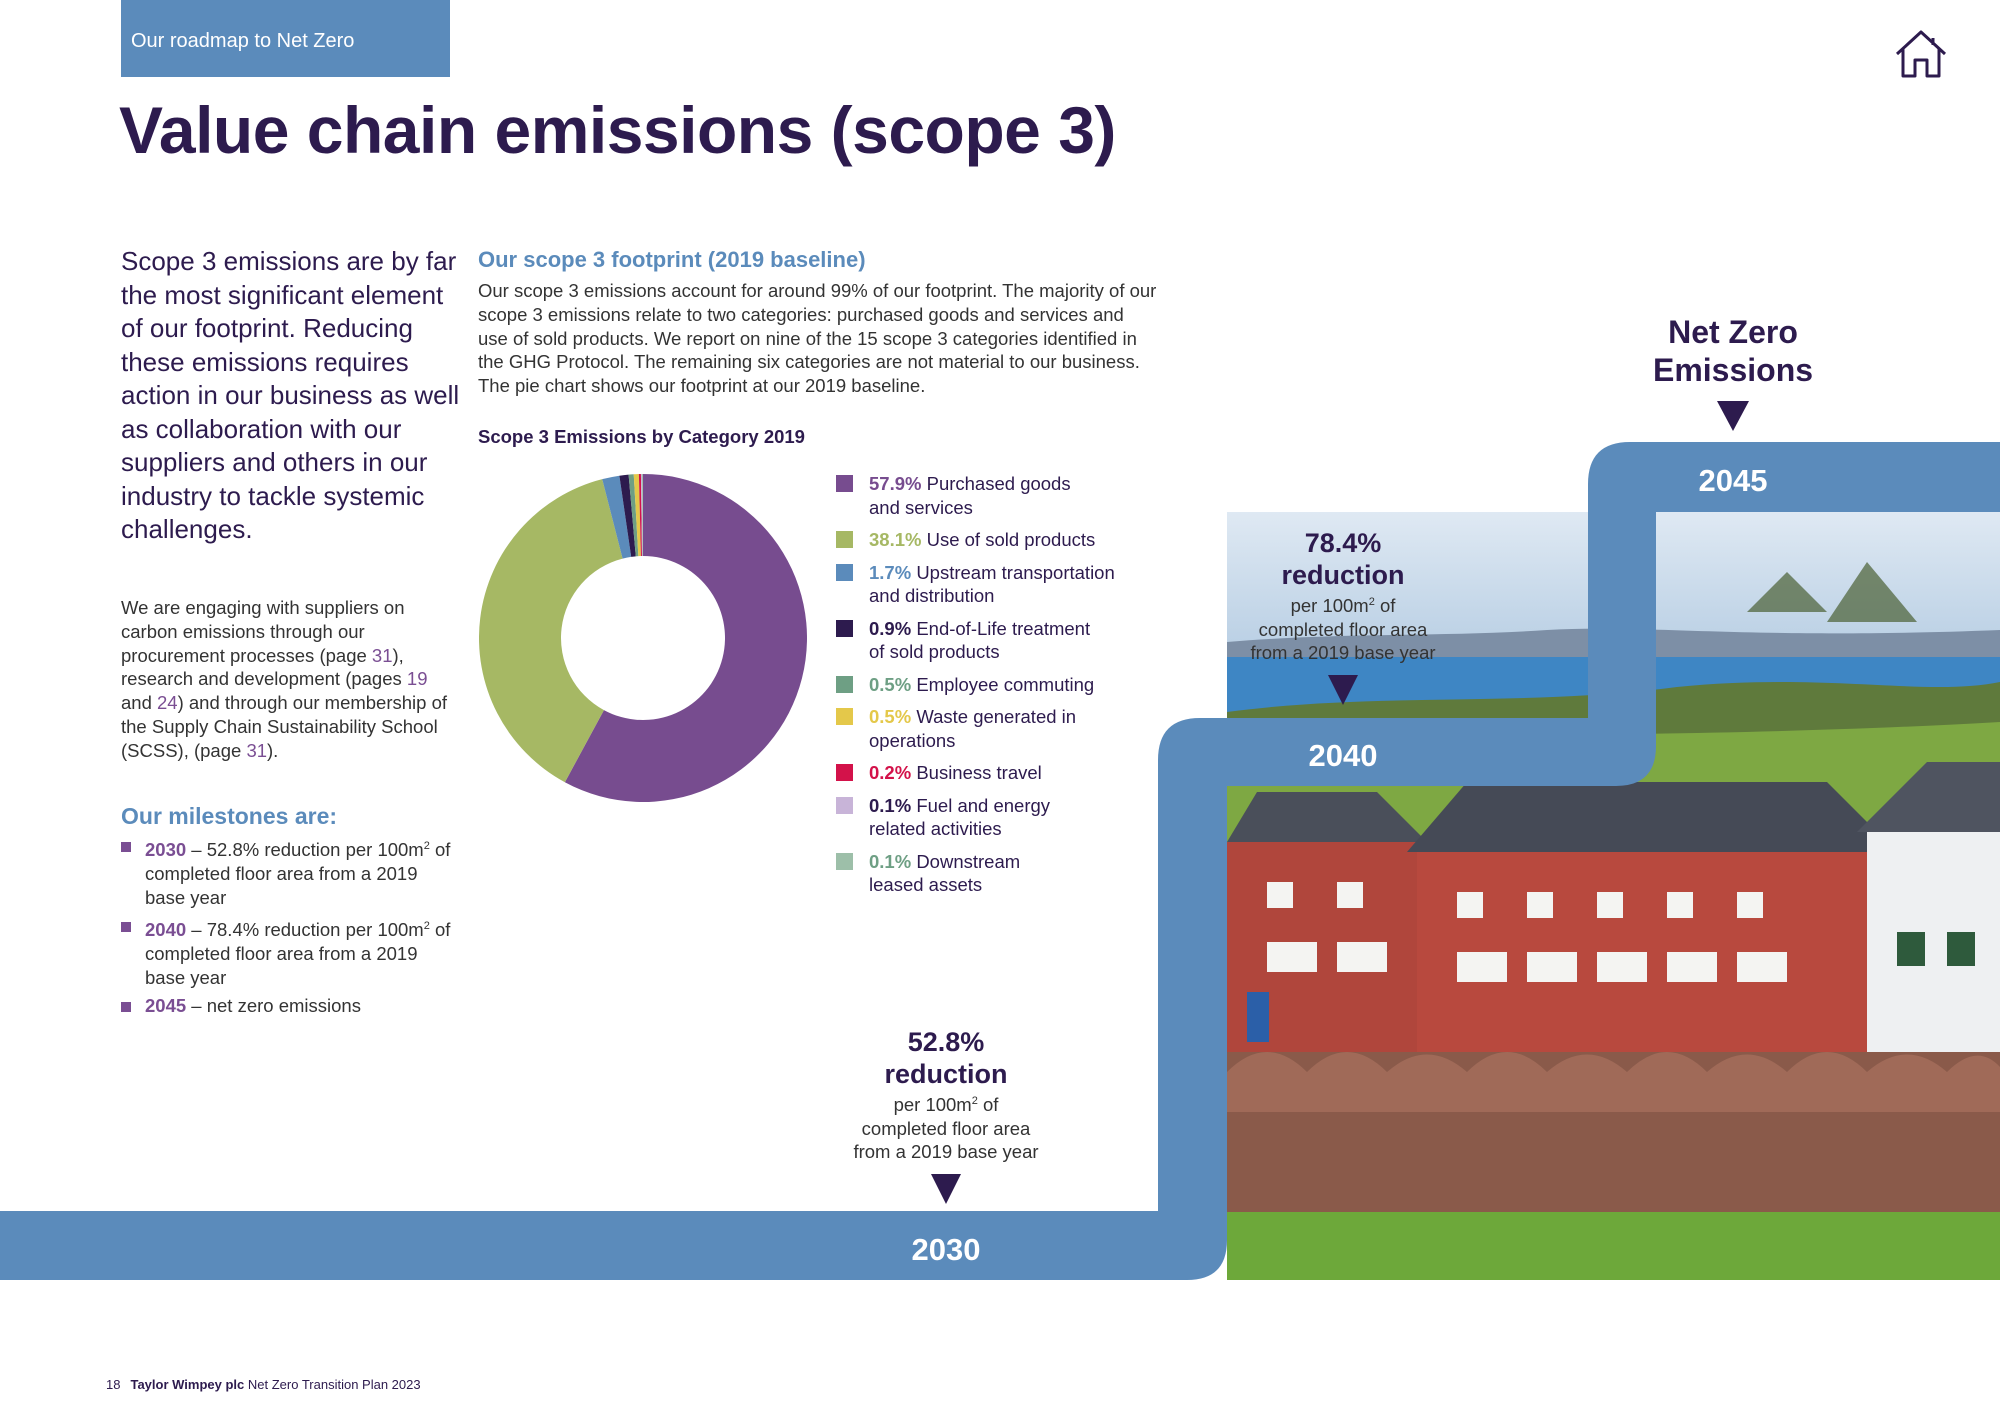  I want to click on year-2045: 2045, so click(1733, 480).